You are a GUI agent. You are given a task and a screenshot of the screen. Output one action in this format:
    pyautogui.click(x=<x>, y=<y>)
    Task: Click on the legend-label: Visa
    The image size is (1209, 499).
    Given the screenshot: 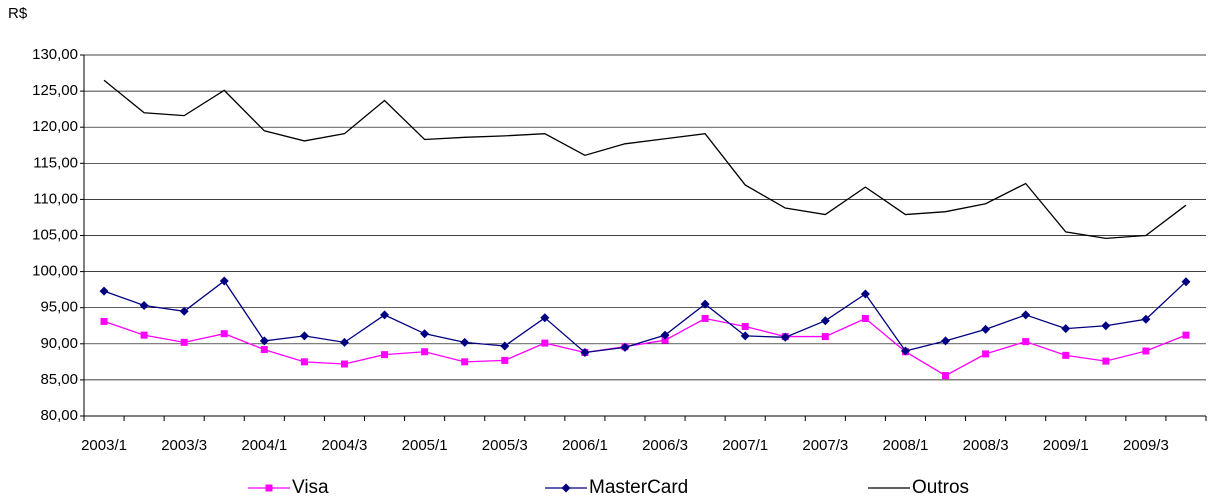 What is the action you would take?
    pyautogui.click(x=310, y=487)
    